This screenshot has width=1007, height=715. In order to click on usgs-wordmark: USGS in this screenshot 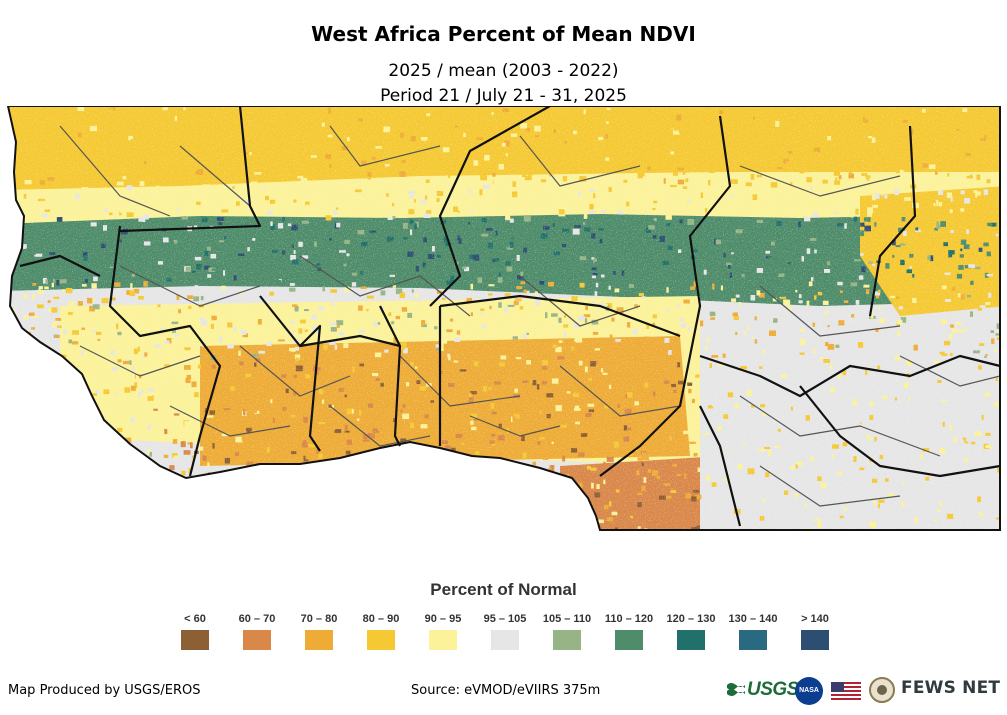, I will do `click(773, 689)`.